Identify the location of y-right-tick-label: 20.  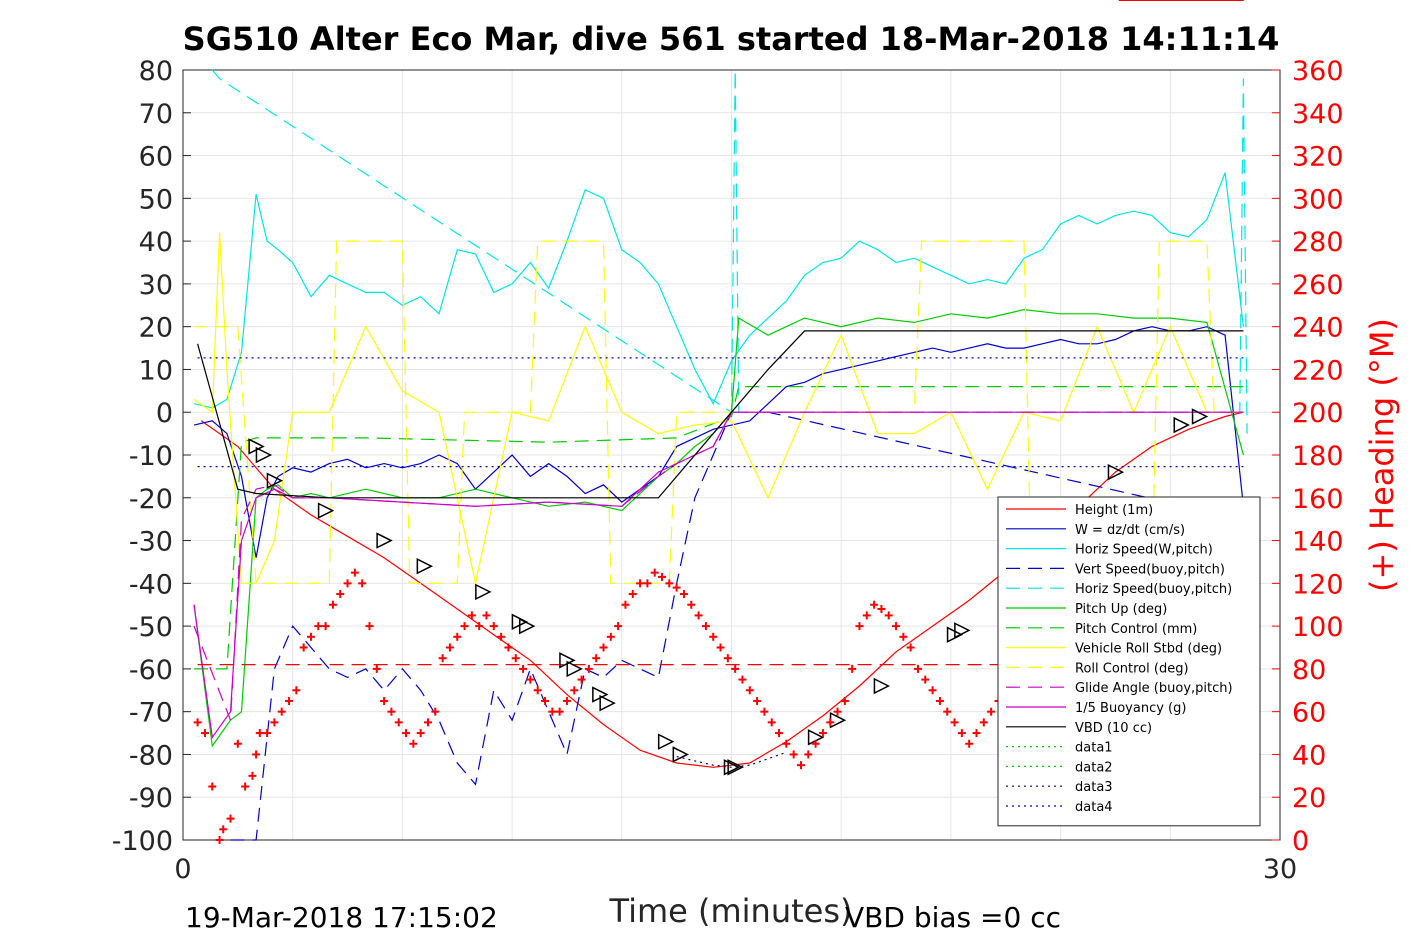
(1309, 798).